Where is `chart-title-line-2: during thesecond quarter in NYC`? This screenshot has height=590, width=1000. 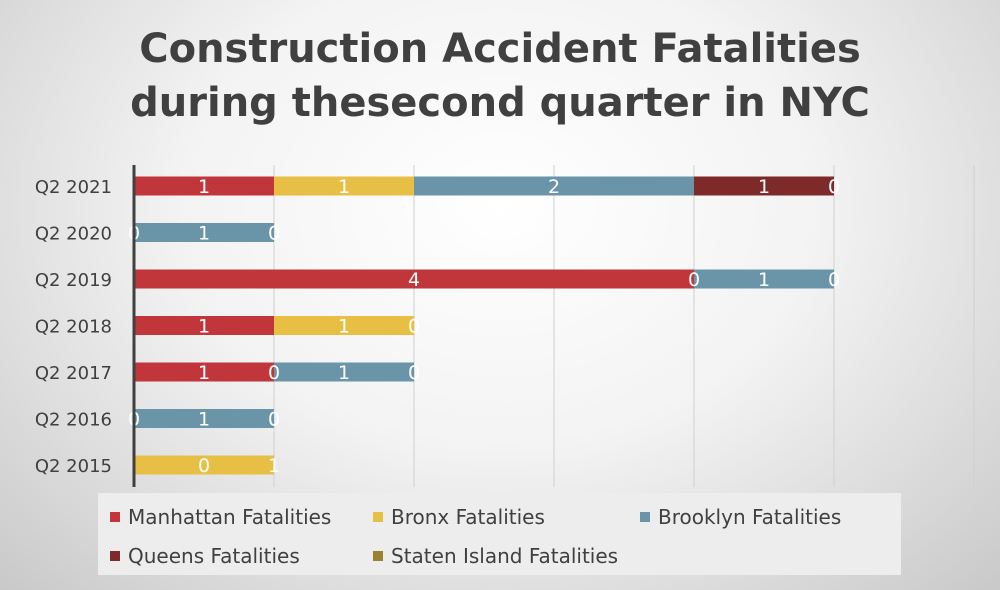 chart-title-line-2: during thesecond quarter in NYC is located at coordinates (500, 103).